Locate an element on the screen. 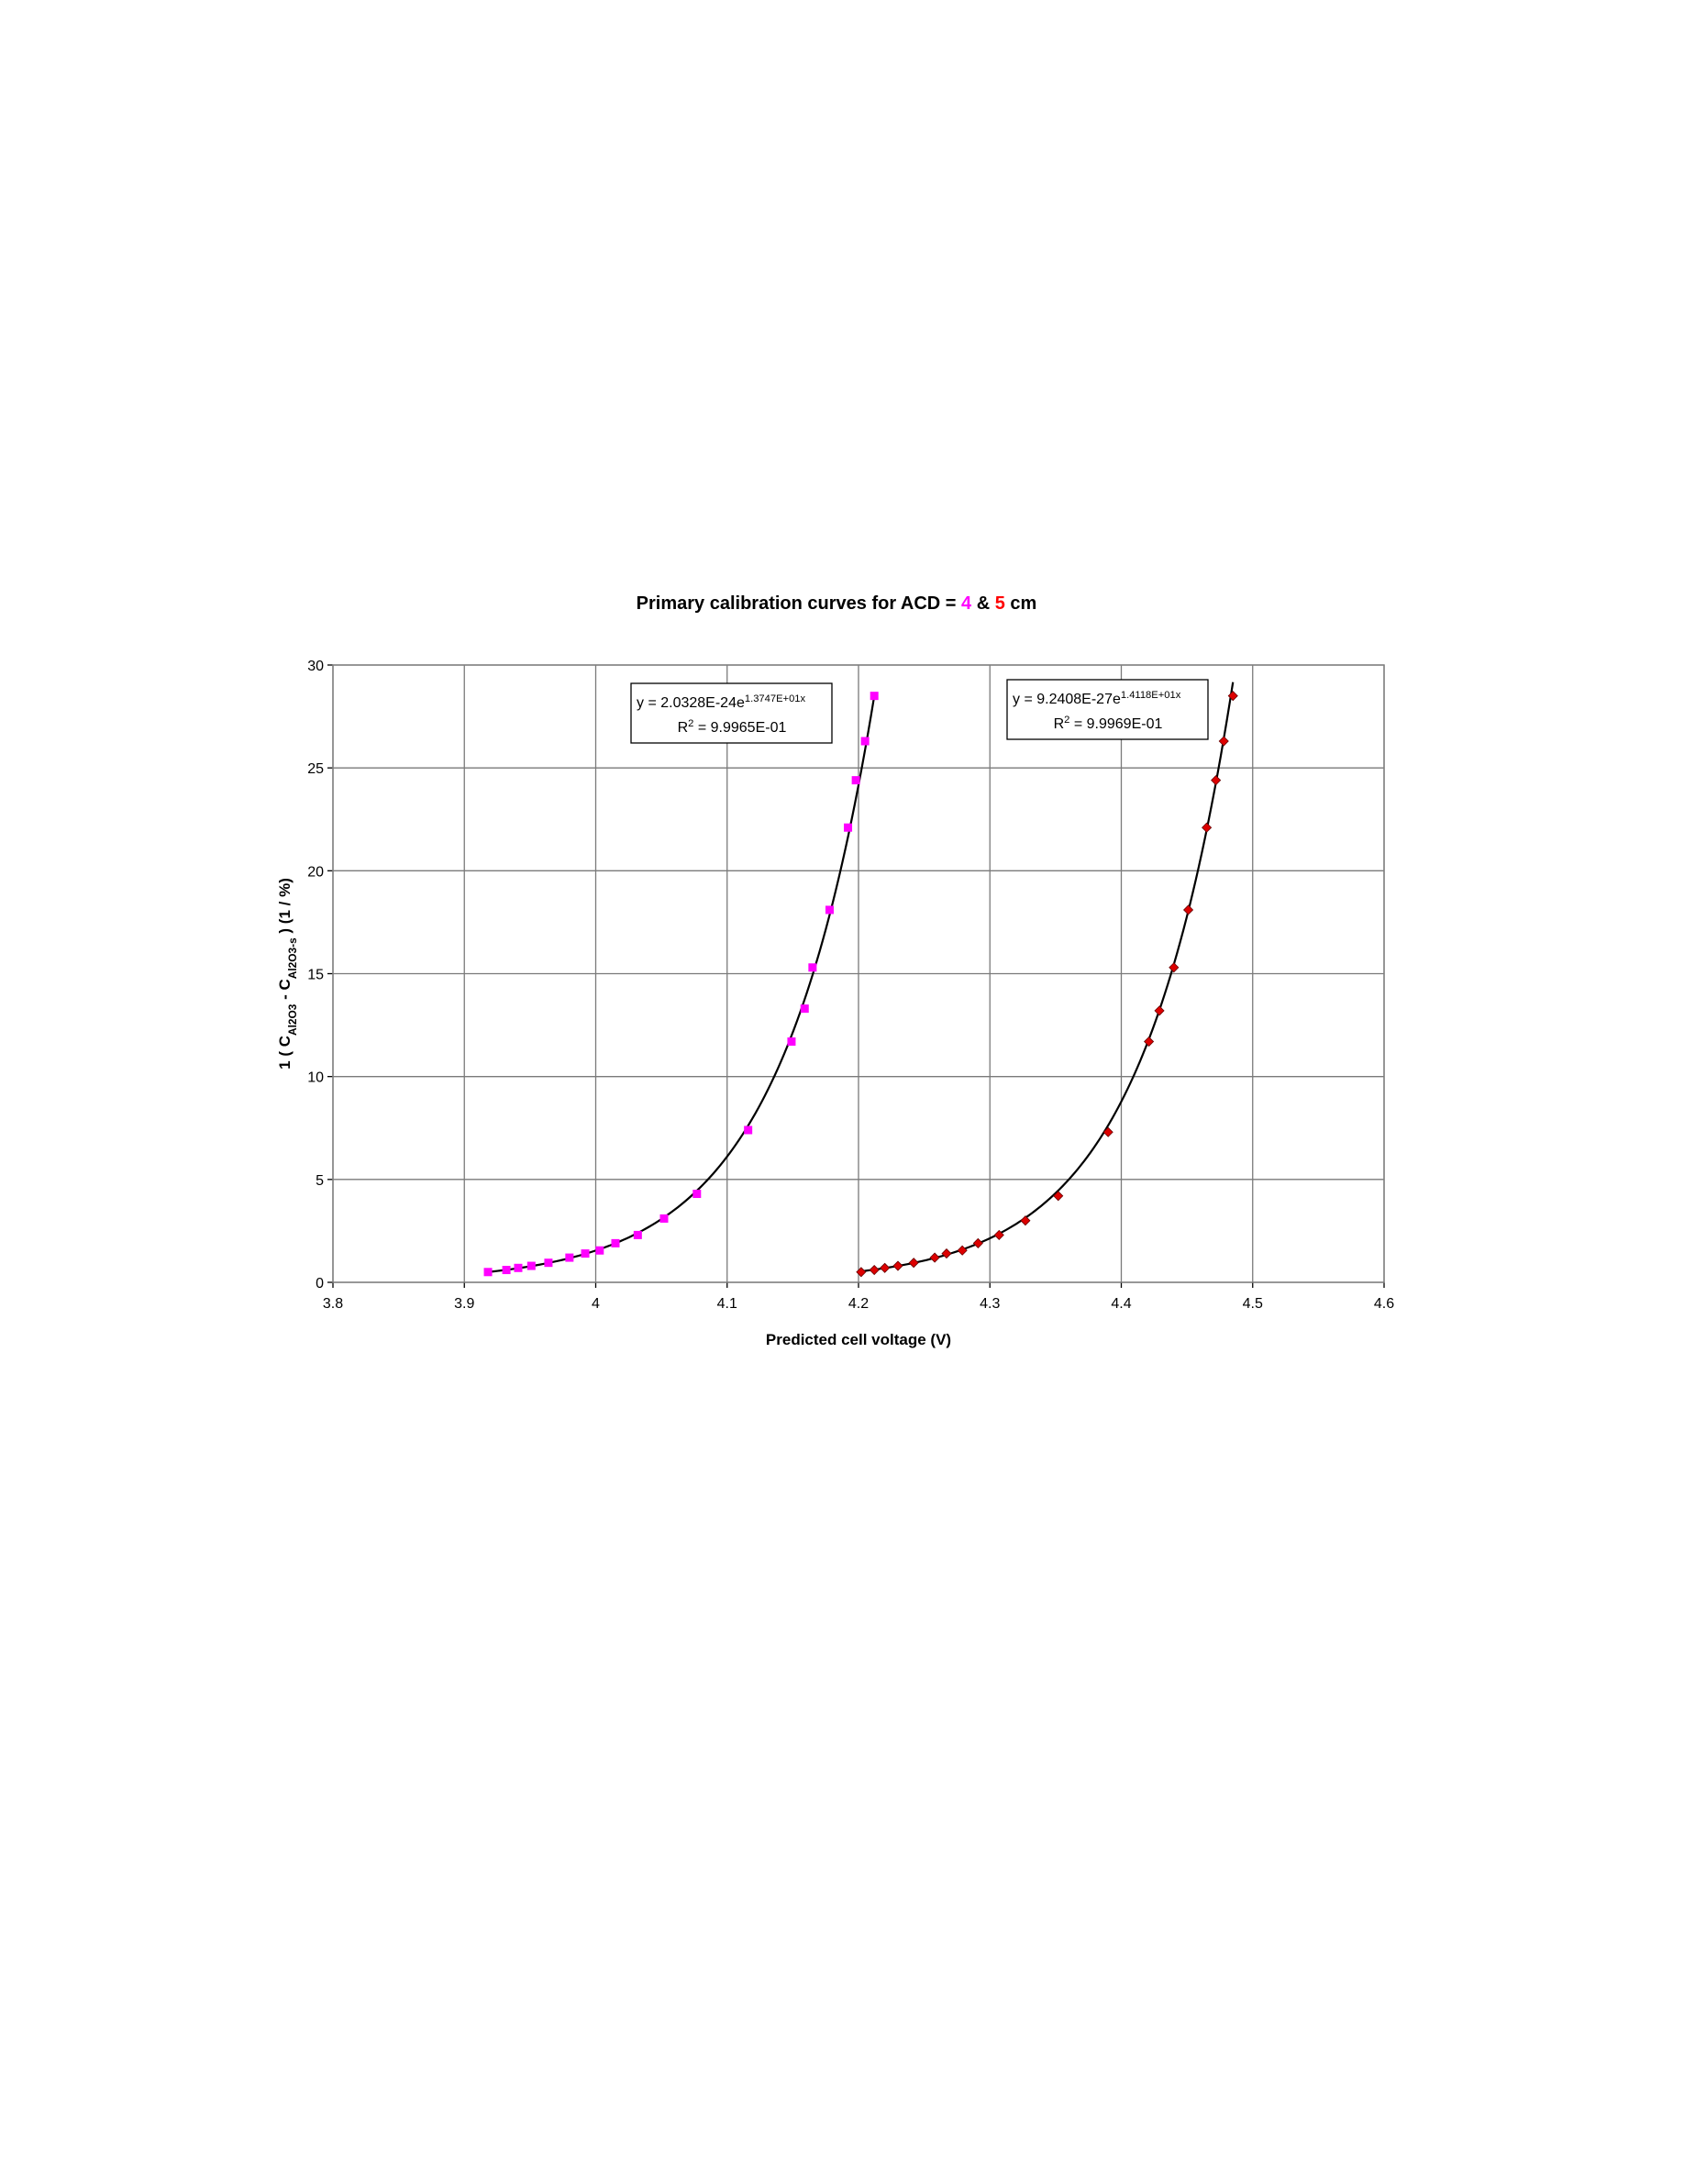  r-squared: R2 = 9.9969E-01 is located at coordinates (1108, 723).